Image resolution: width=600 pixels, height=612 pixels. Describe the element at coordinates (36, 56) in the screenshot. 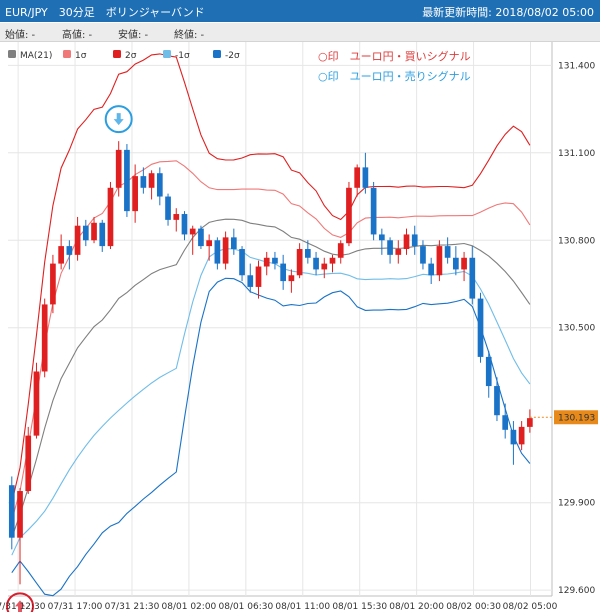

I see `legend-label: MA(21)` at that location.